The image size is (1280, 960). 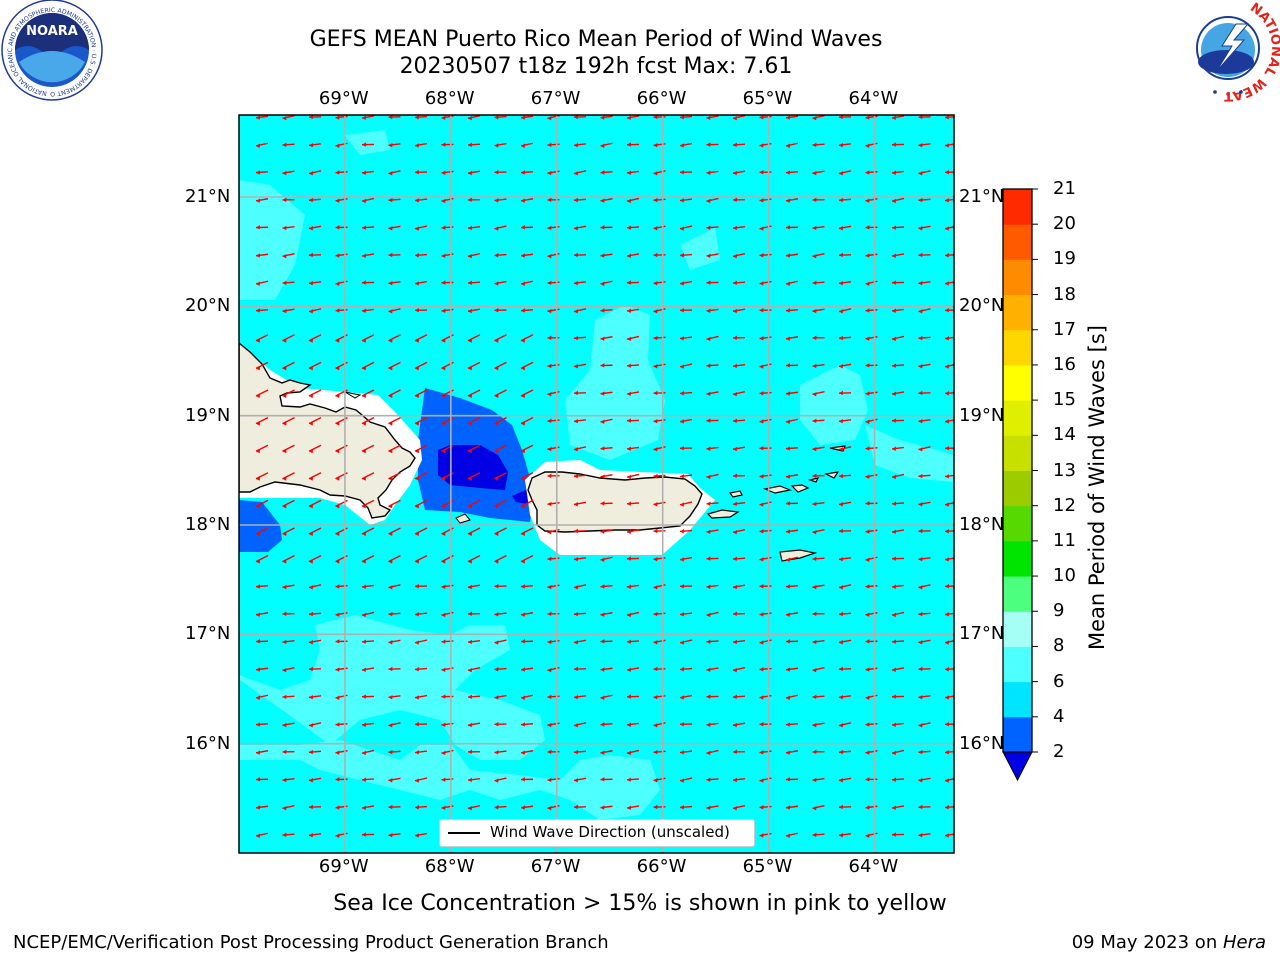 What do you see at coordinates (1059, 681) in the screenshot?
I see `colorbar-tick-label: 6` at bounding box center [1059, 681].